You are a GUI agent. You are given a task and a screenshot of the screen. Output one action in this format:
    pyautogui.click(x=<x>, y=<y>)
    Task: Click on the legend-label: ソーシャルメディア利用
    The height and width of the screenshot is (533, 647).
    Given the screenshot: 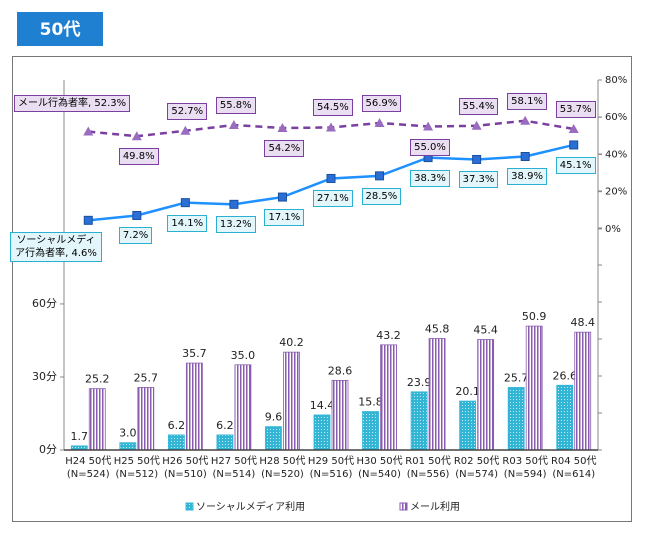 What is the action you would take?
    pyautogui.click(x=250, y=506)
    